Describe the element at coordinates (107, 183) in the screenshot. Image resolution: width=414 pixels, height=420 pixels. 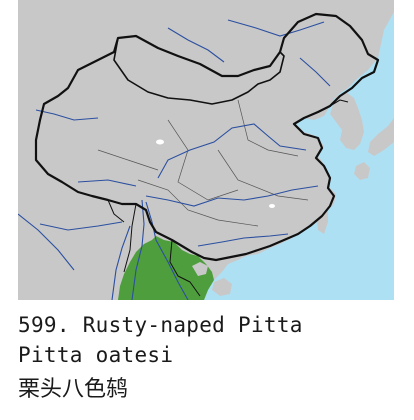
I see `river-yarlung` at that location.